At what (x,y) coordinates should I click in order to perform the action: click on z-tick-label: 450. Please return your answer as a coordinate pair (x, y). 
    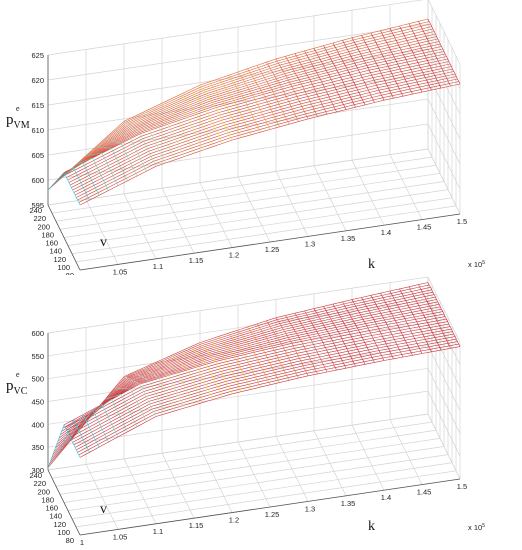
    Looking at the image, I should click on (37, 402).